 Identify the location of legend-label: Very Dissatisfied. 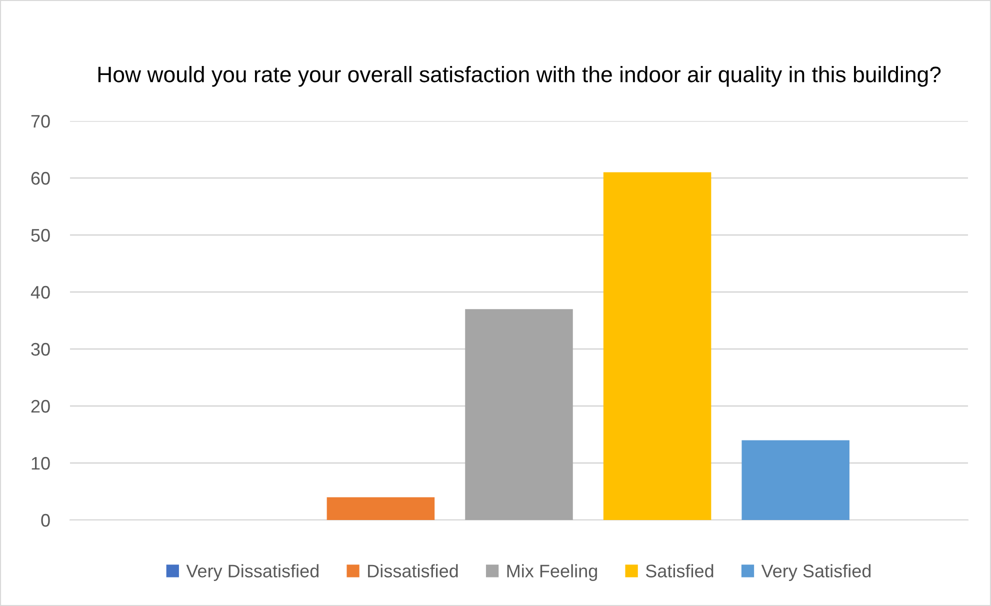
(252, 573).